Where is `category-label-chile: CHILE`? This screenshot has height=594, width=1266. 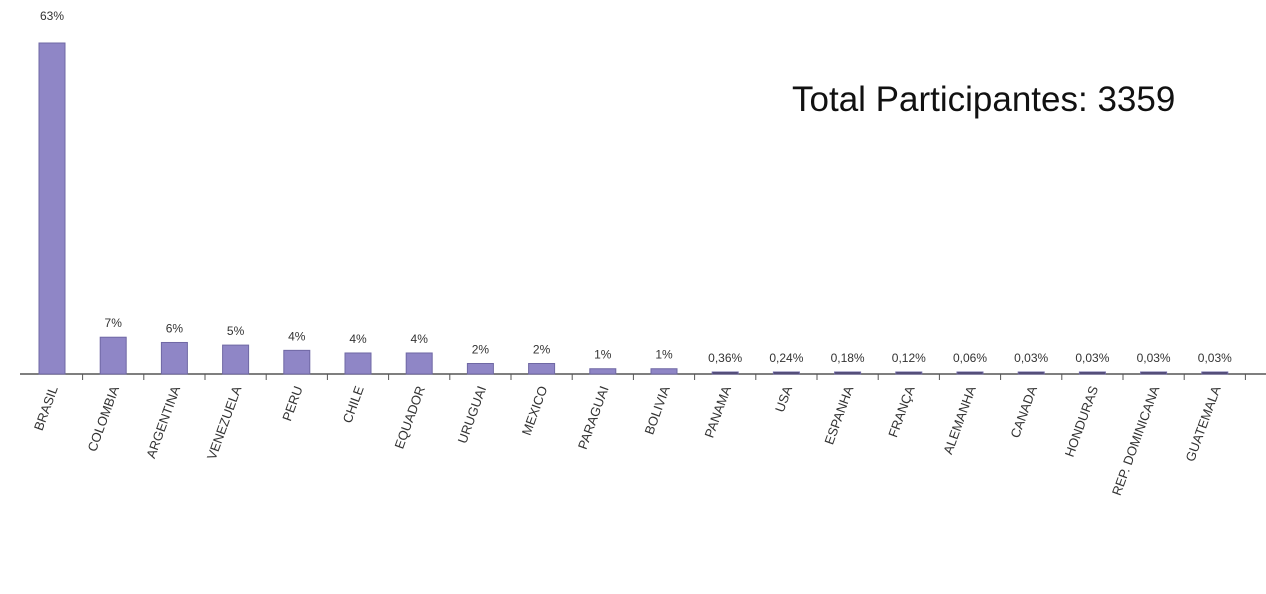 category-label-chile: CHILE is located at coordinates (353, 404).